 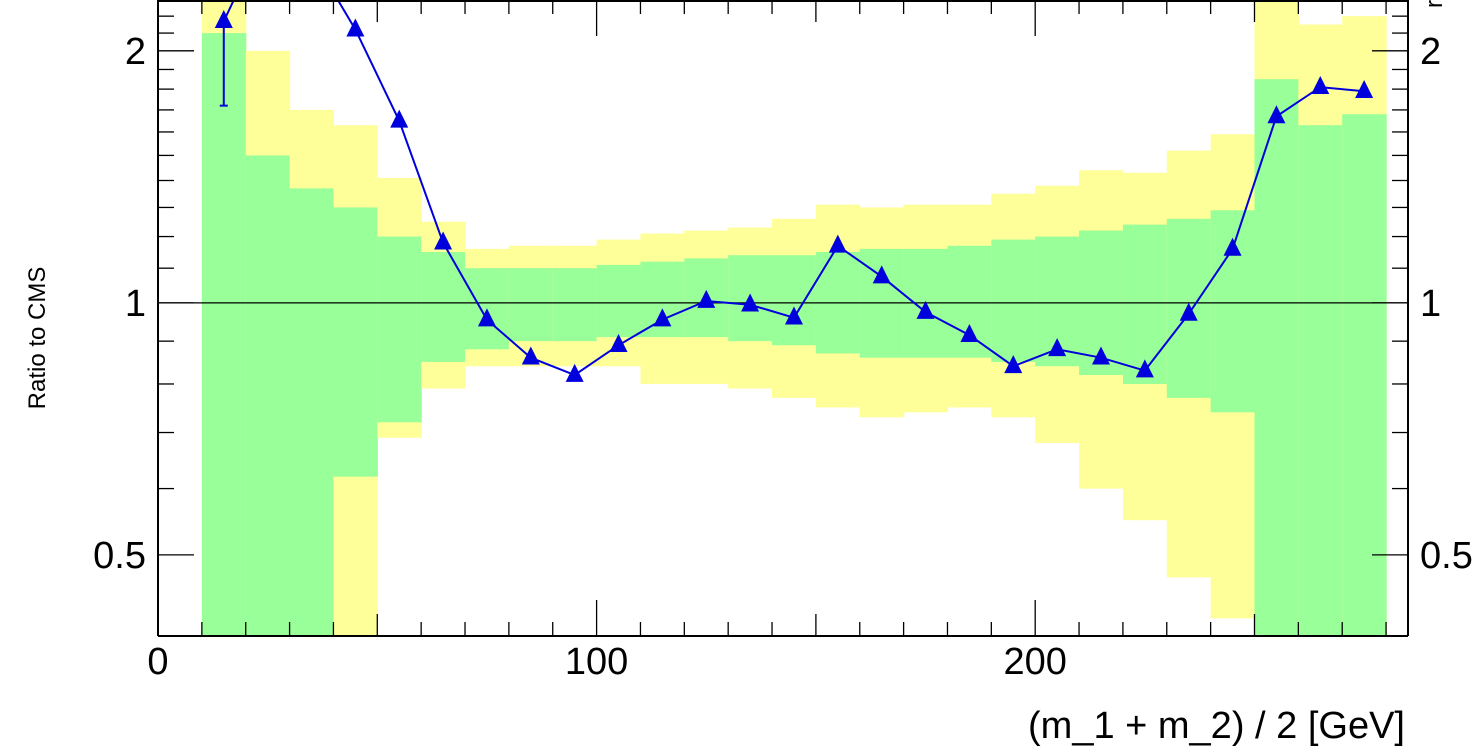 I want to click on right-axis-title-fragment: r, so click(x=1434, y=4).